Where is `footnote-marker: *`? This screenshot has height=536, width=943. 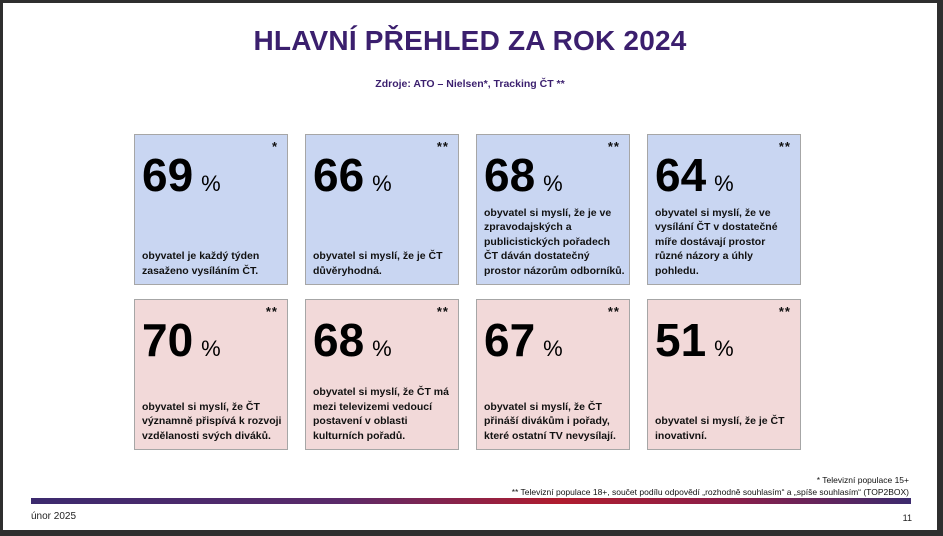
footnote-marker: * is located at coordinates (274, 146).